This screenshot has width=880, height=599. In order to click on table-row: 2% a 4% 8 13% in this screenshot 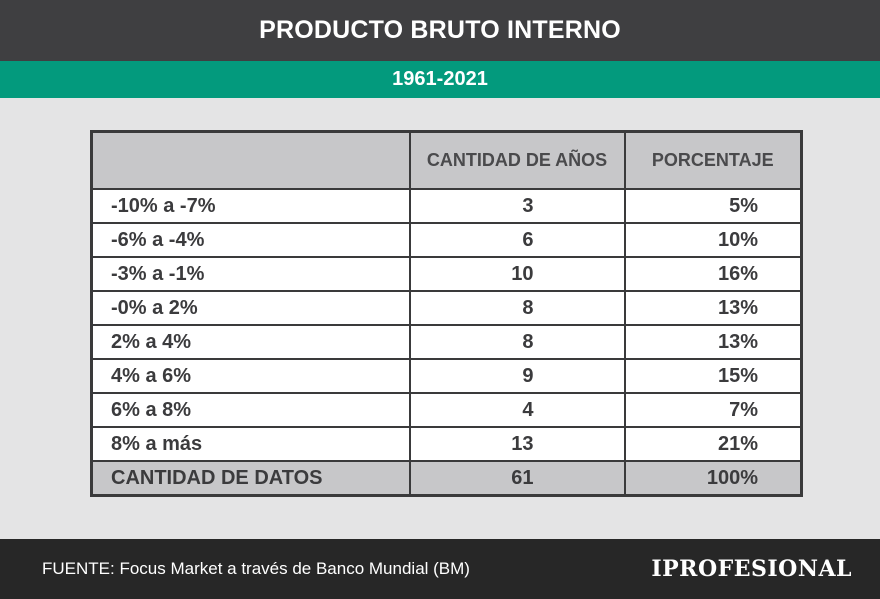, I will do `click(446, 342)`.